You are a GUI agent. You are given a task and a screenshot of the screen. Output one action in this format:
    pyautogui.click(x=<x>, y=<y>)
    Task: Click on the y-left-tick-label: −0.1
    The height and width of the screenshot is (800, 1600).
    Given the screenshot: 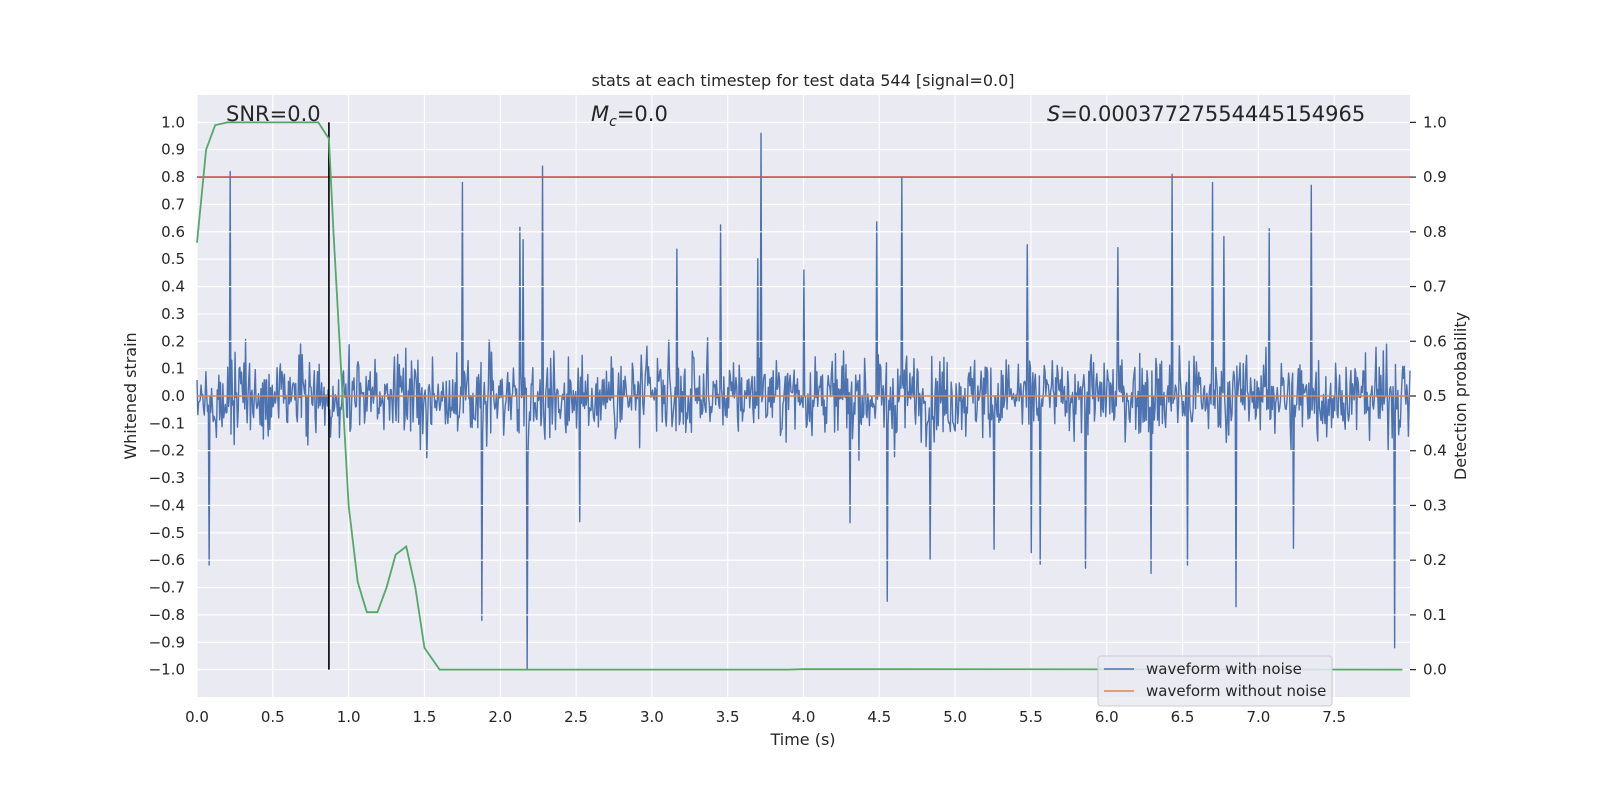 What is the action you would take?
    pyautogui.click(x=167, y=423)
    